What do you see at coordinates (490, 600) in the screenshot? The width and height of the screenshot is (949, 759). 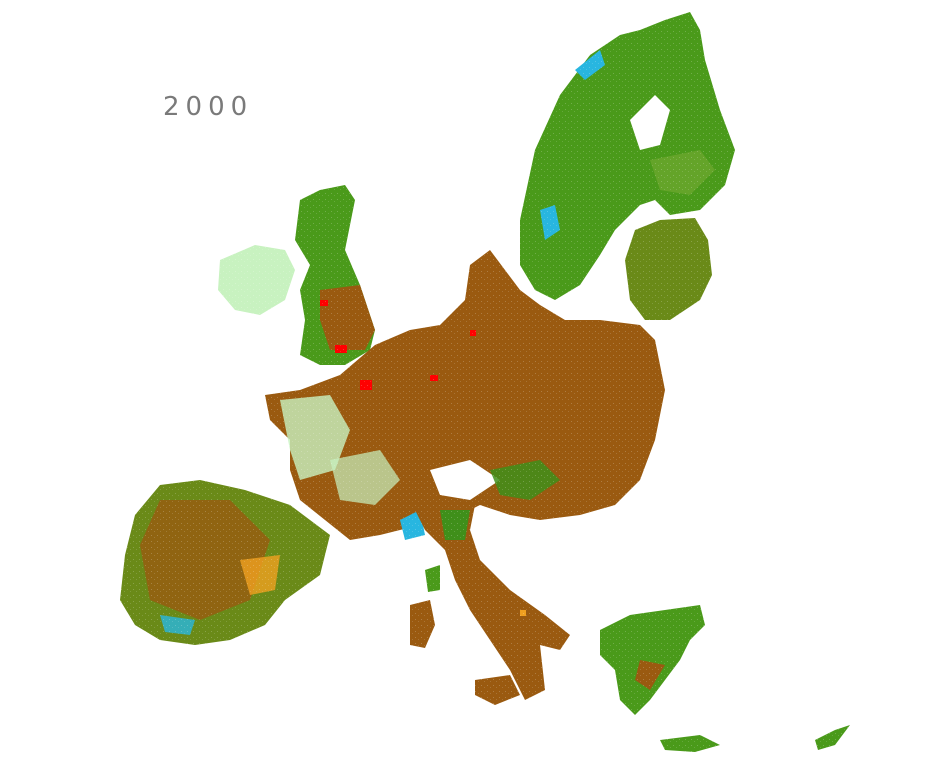 I see `region-italy` at bounding box center [490, 600].